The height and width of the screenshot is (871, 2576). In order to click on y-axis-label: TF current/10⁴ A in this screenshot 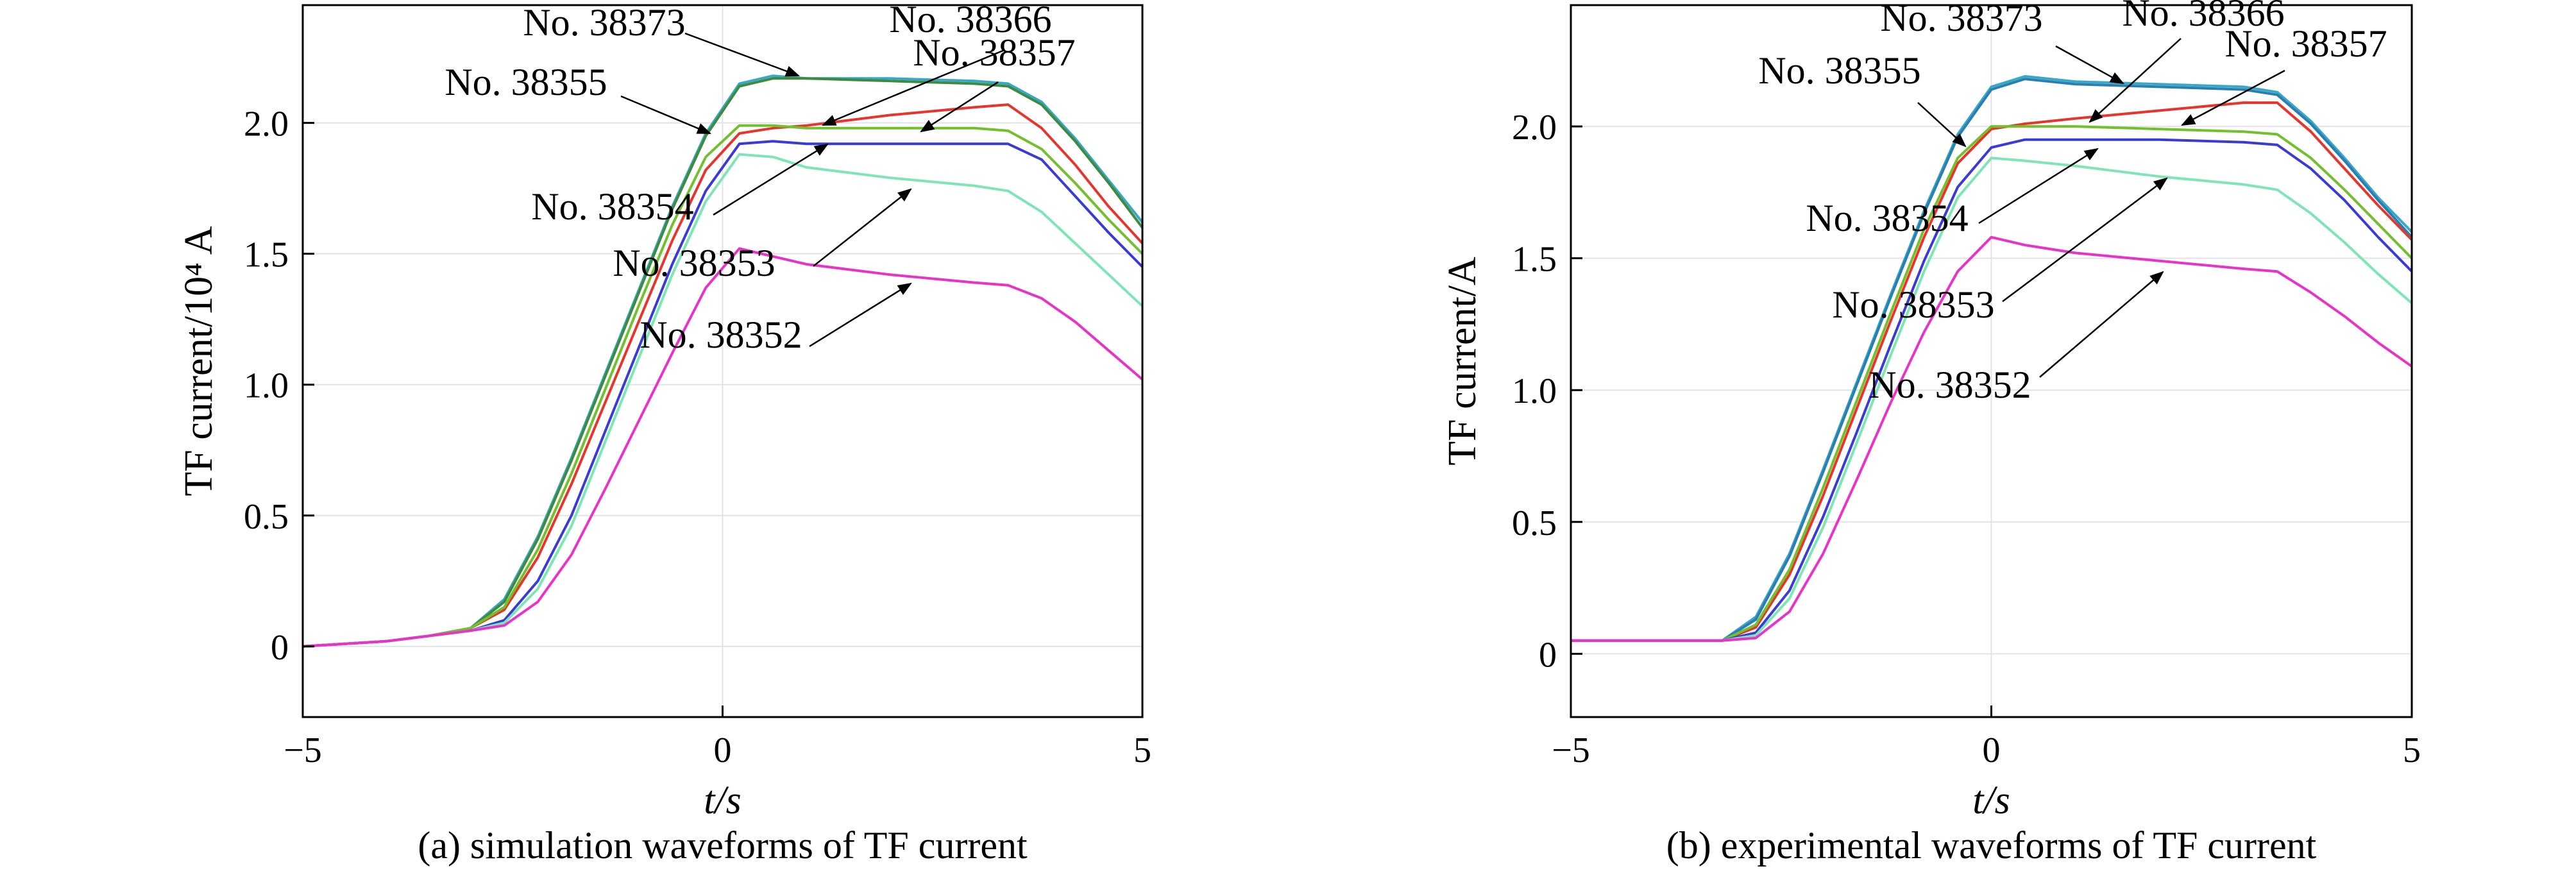, I will do `click(199, 361)`.